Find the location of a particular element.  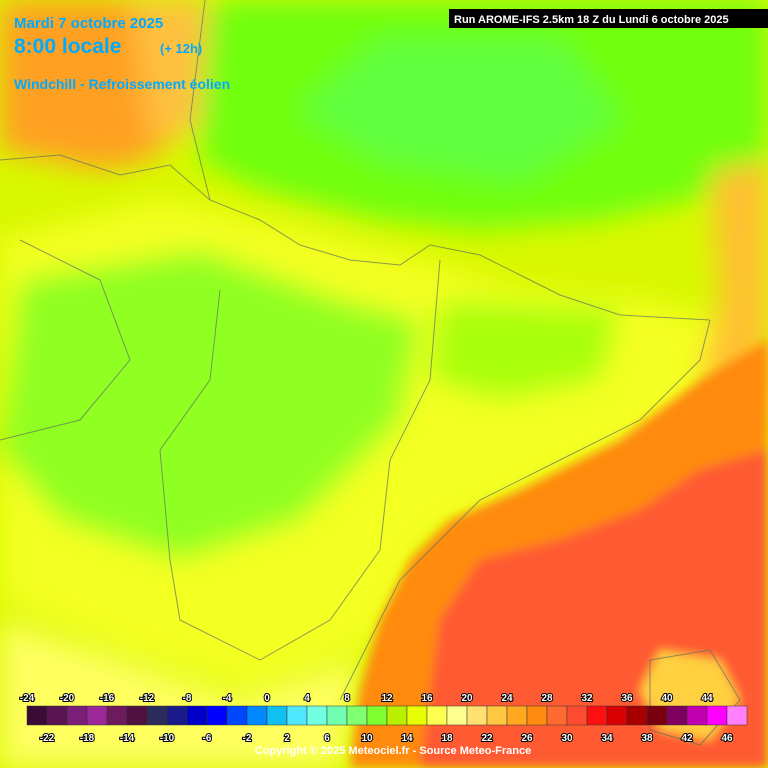

legend-label: -20 is located at coordinates (67, 698).